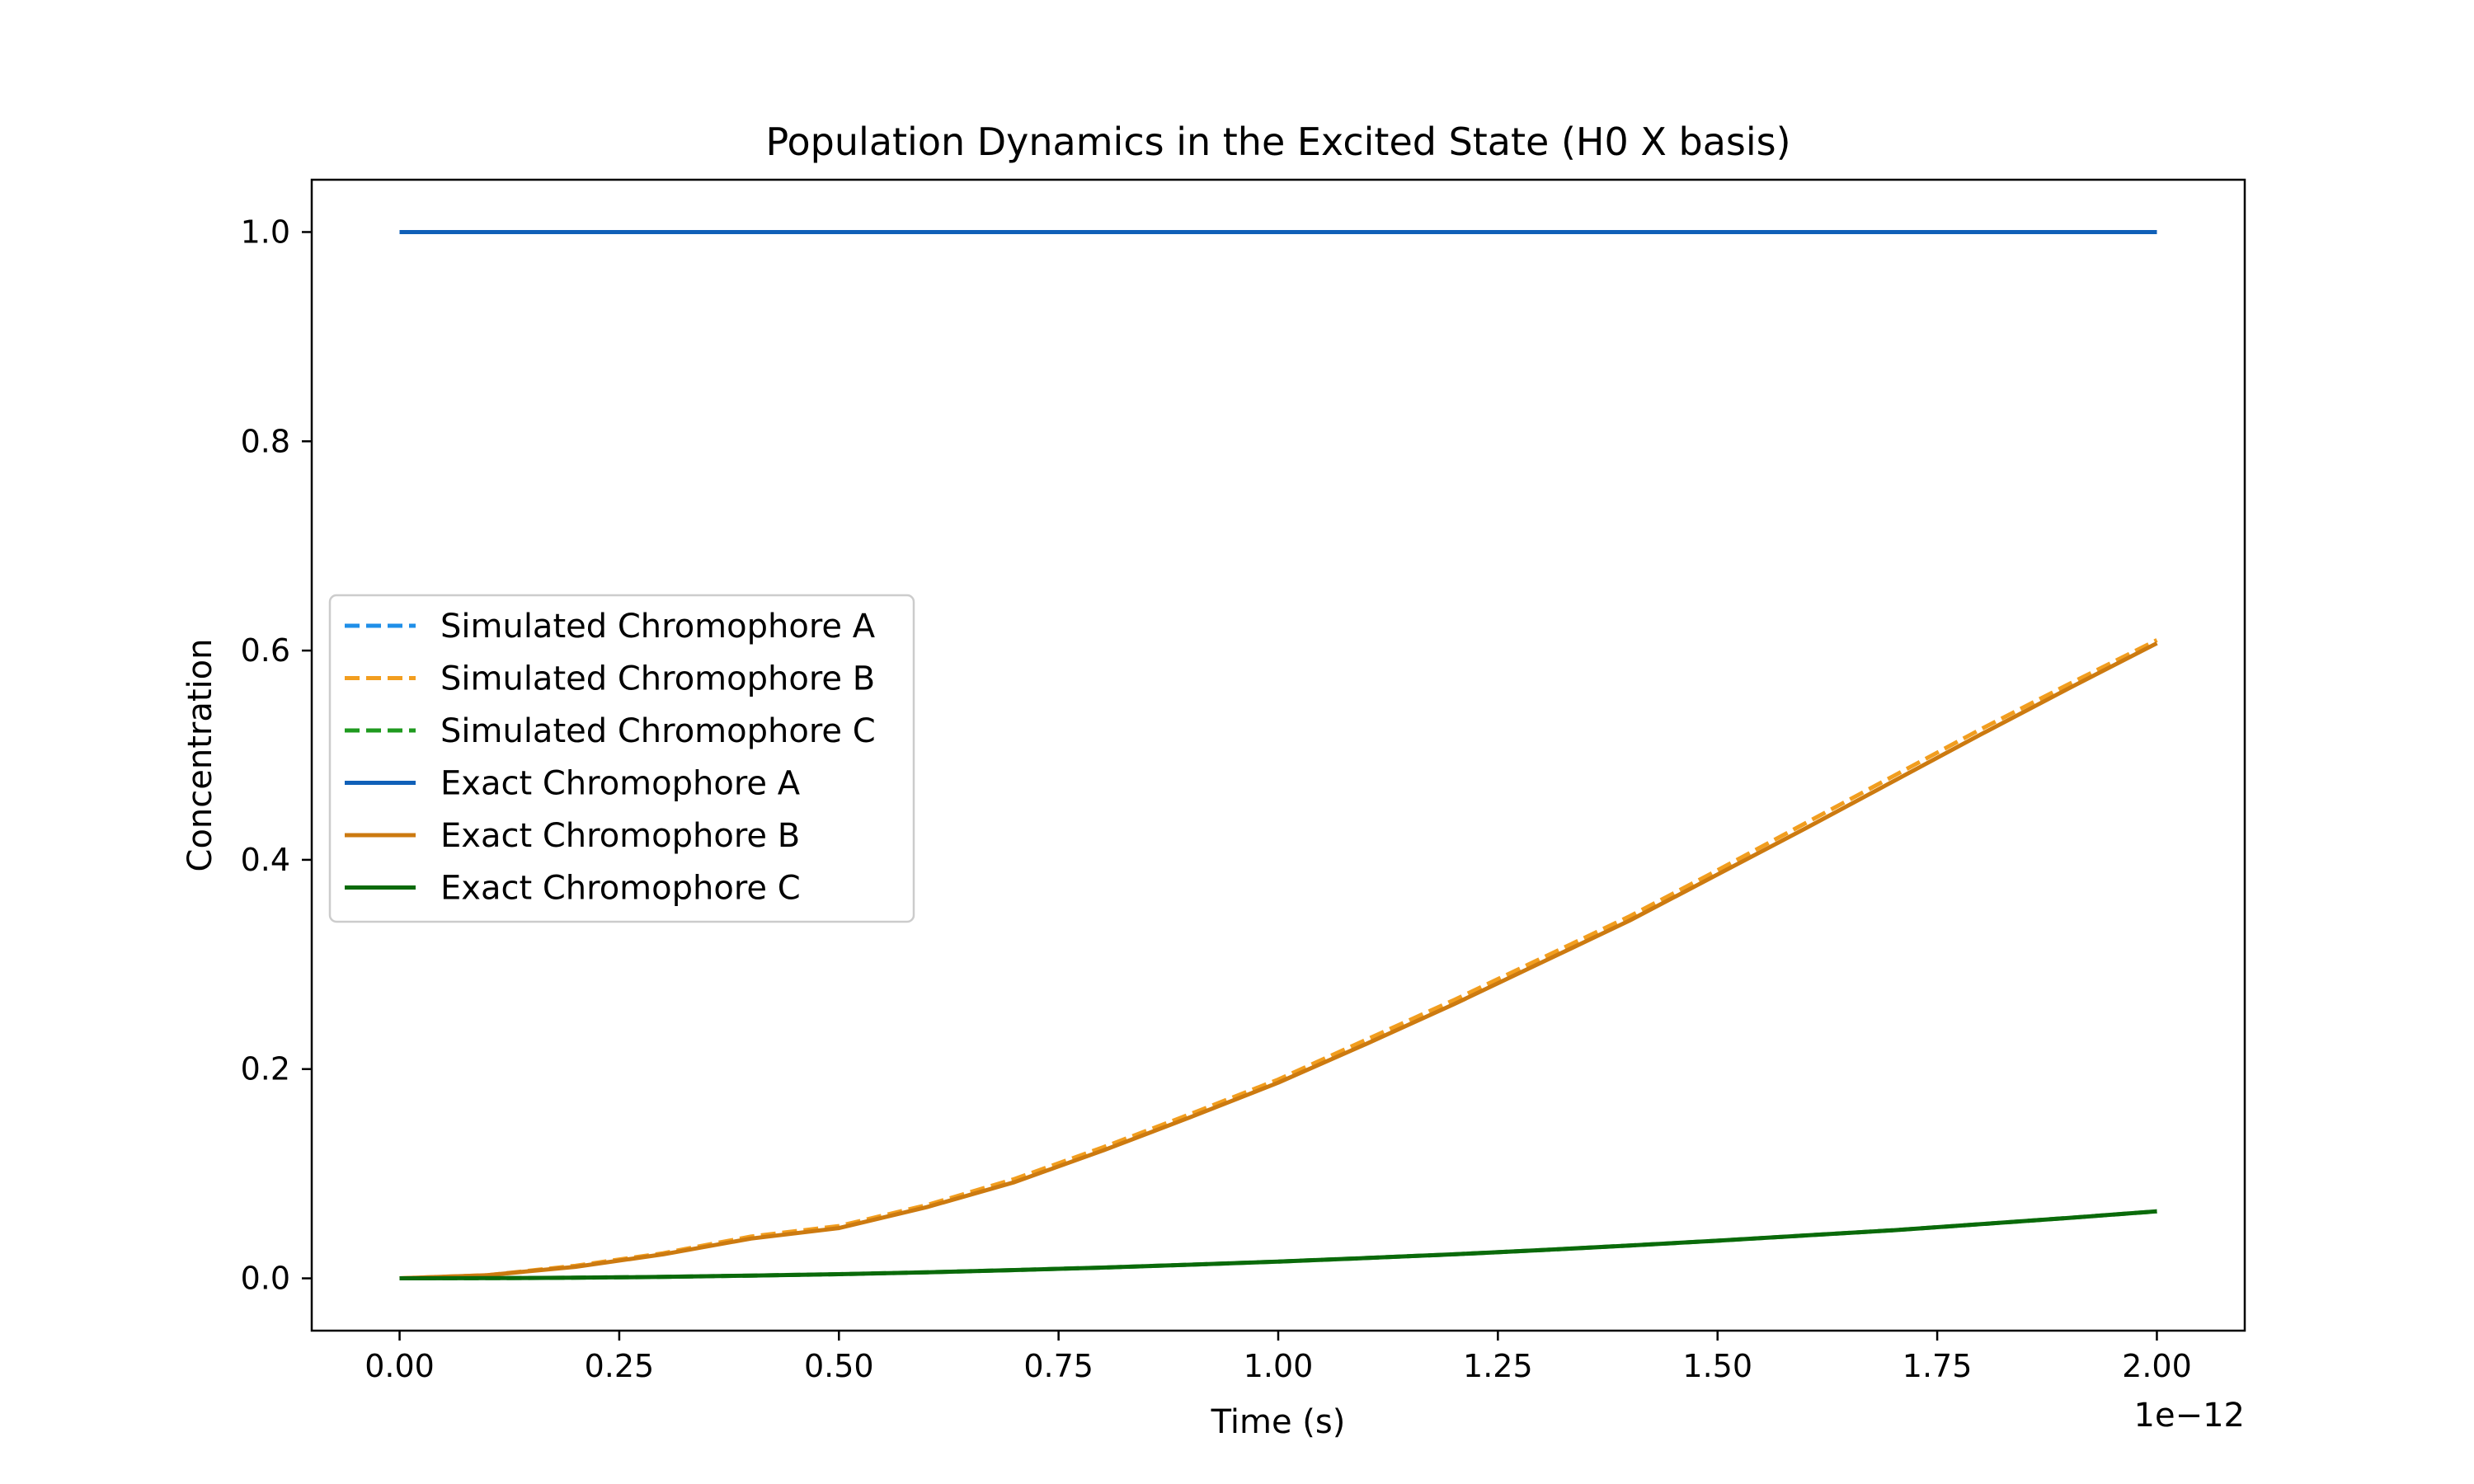 The image size is (2474, 1484). Describe the element at coordinates (620, 889) in the screenshot. I see `legend-label: Exact Chromophore C` at that location.